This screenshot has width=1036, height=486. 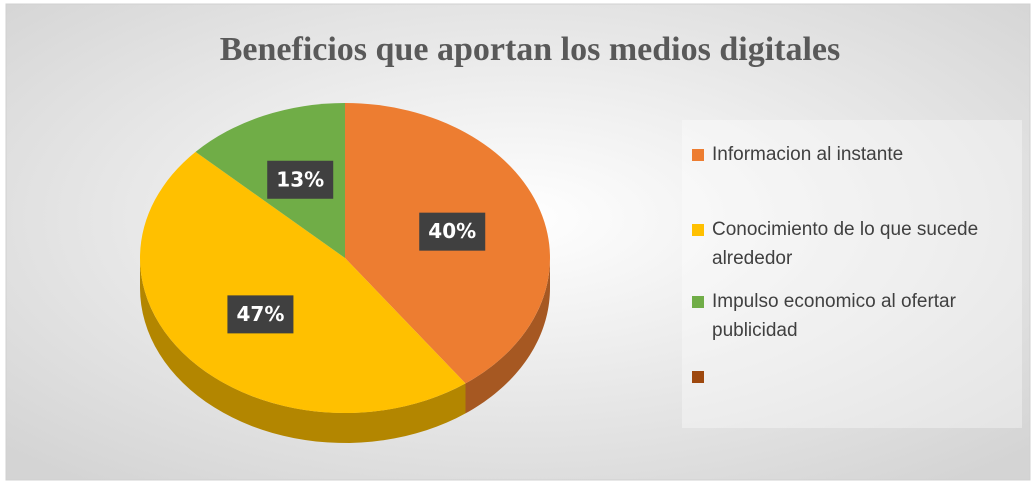 I want to click on legend-label: Conocimiento de lo que sucede alrededor, so click(x=845, y=244).